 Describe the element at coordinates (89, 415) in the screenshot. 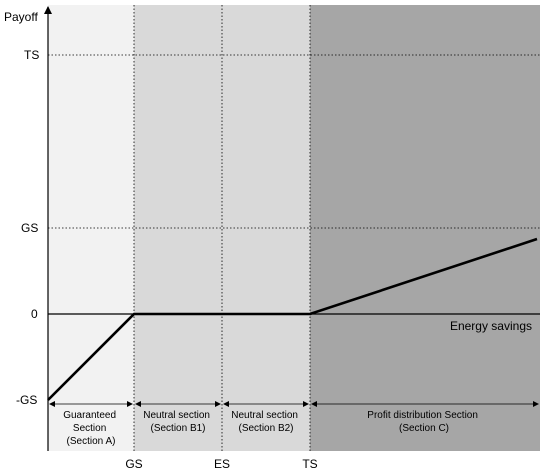

I see `section-a-label-line: Guaranteed` at that location.